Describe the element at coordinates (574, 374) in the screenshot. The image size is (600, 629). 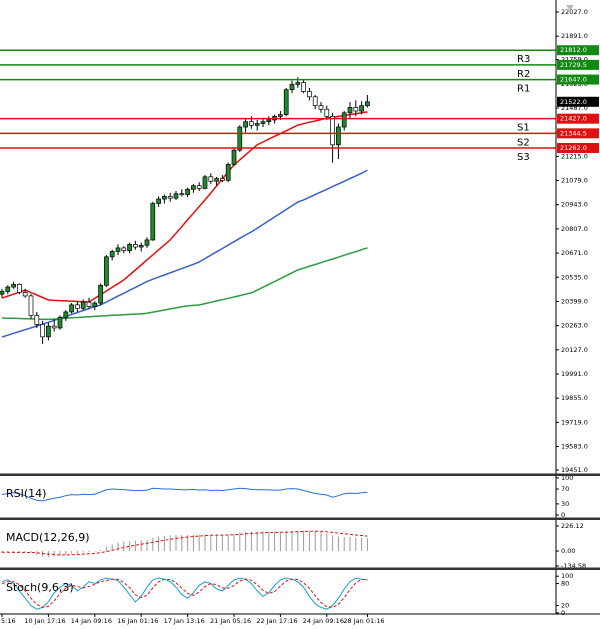
I see `y-tick-label: 19991.0` at that location.